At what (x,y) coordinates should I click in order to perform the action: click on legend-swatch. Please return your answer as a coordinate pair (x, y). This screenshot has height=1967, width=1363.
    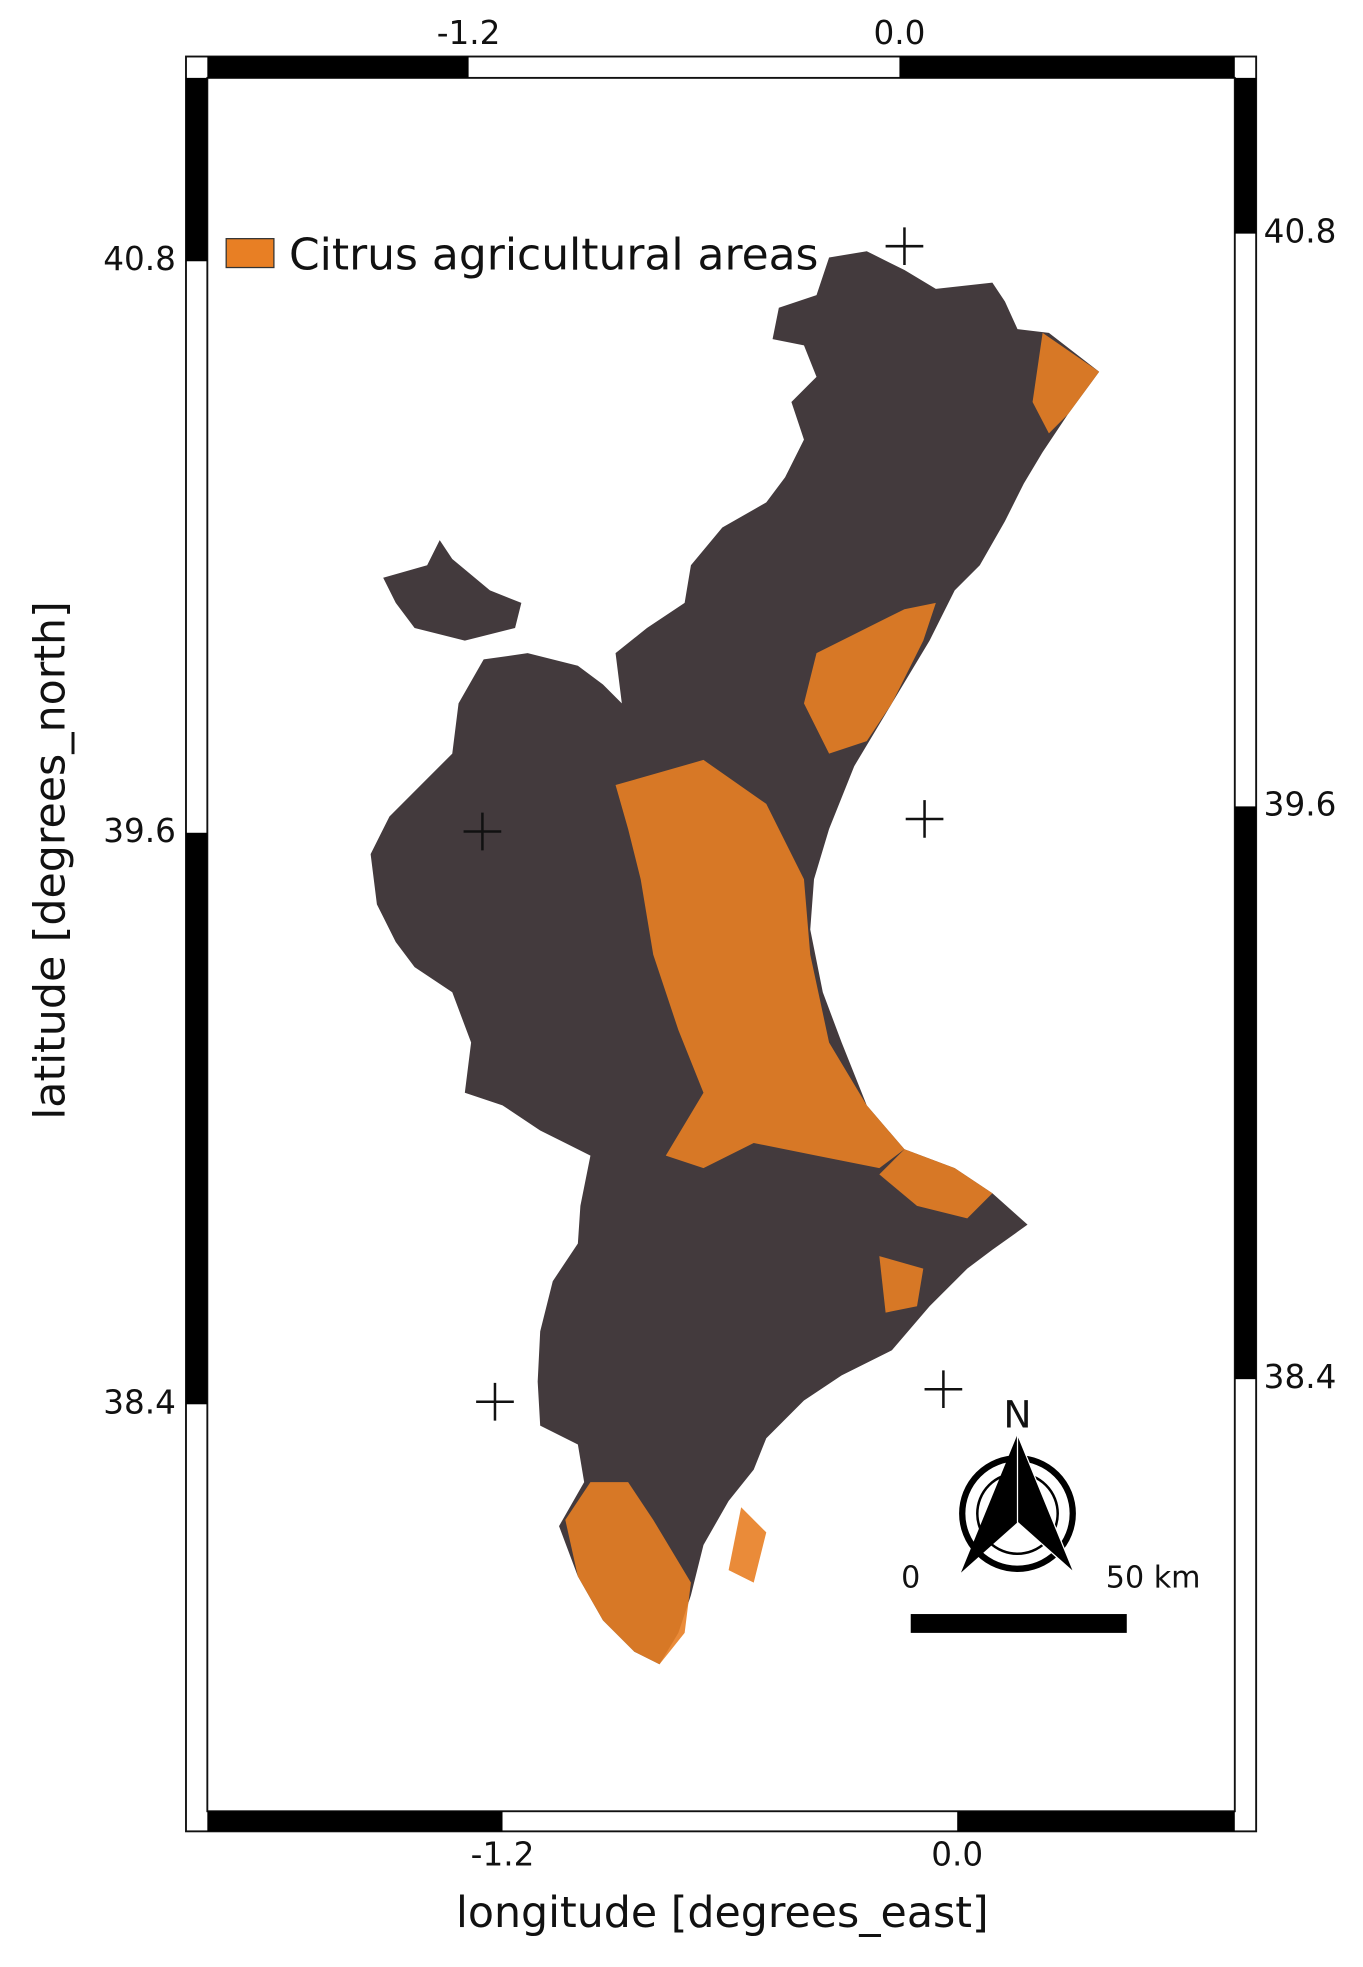
    Looking at the image, I should click on (250, 253).